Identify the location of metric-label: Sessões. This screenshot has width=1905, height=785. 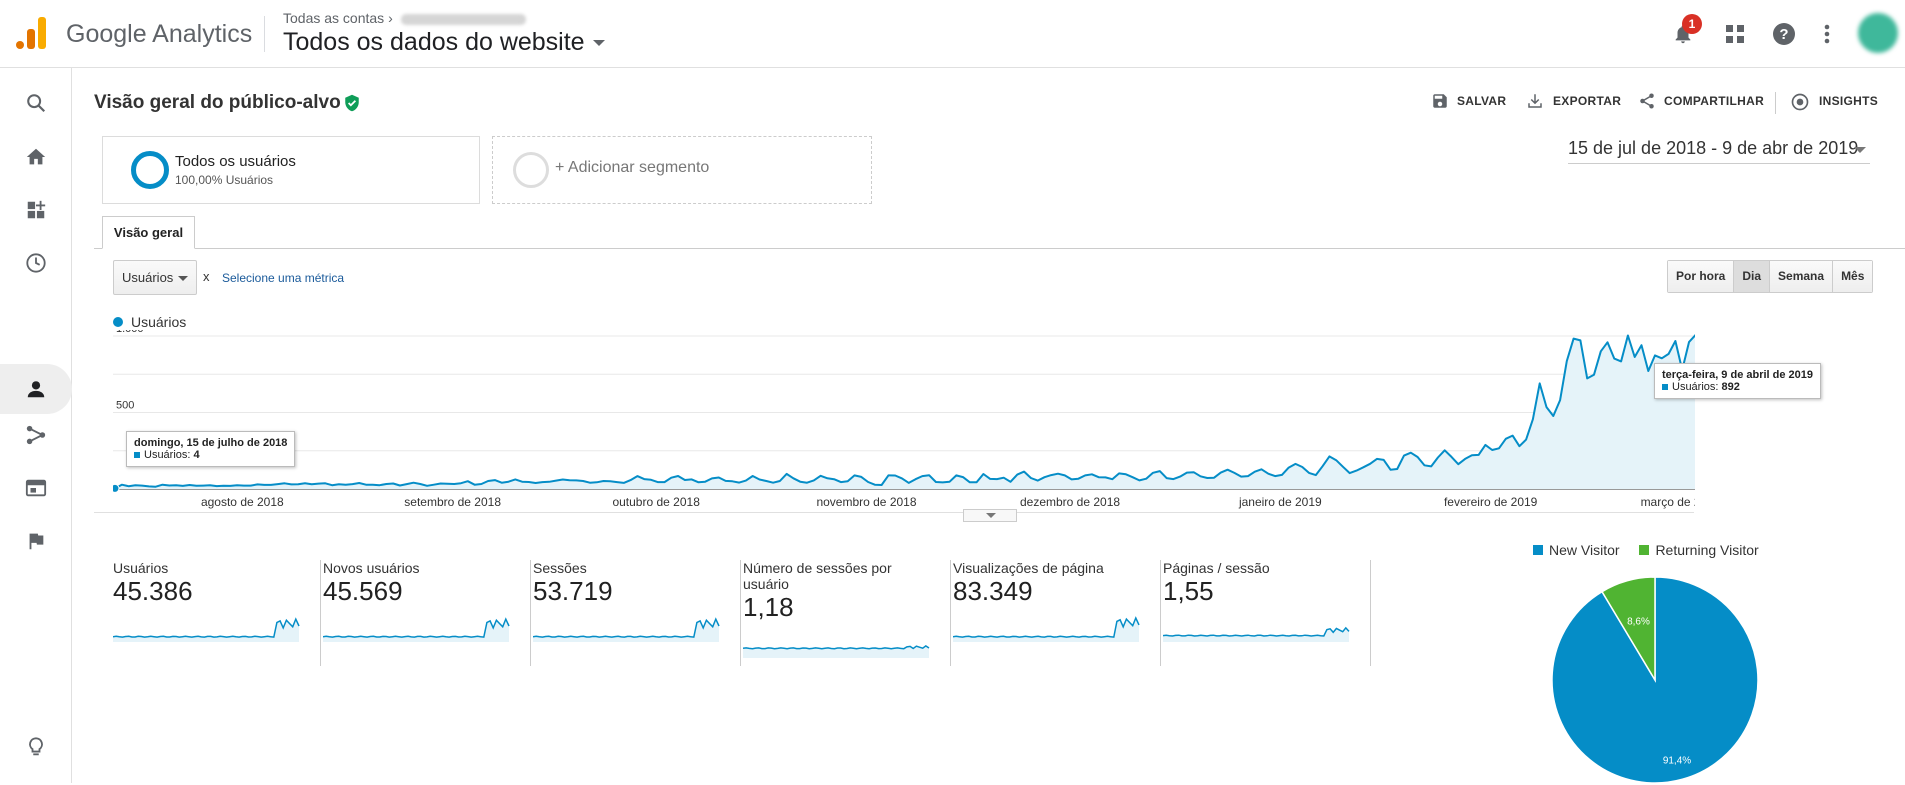
(560, 568).